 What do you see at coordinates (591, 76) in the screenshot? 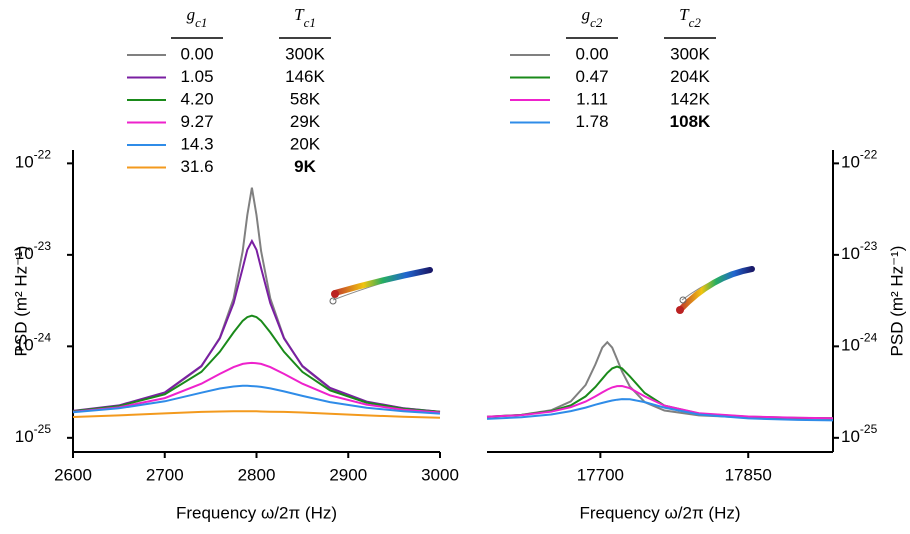
I see `legend-name: 0.47` at bounding box center [591, 76].